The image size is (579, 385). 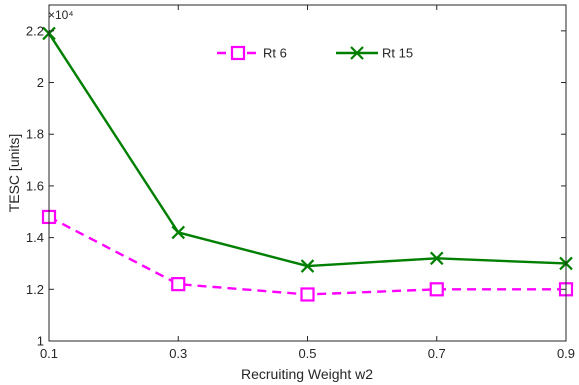 What do you see at coordinates (35, 237) in the screenshot?
I see `y-tick-label: 1.4` at bounding box center [35, 237].